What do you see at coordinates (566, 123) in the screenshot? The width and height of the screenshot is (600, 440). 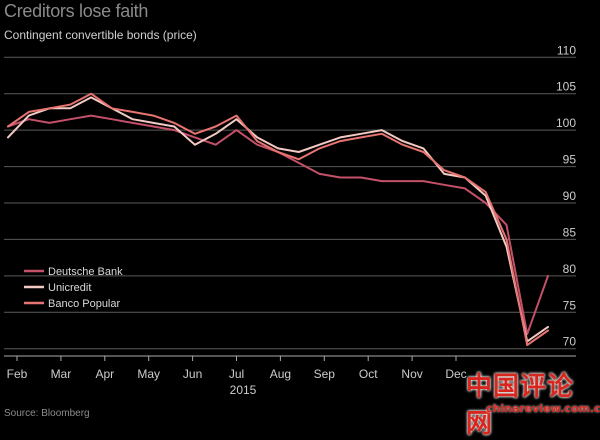 I see `y-tick-label: 100` at bounding box center [566, 123].